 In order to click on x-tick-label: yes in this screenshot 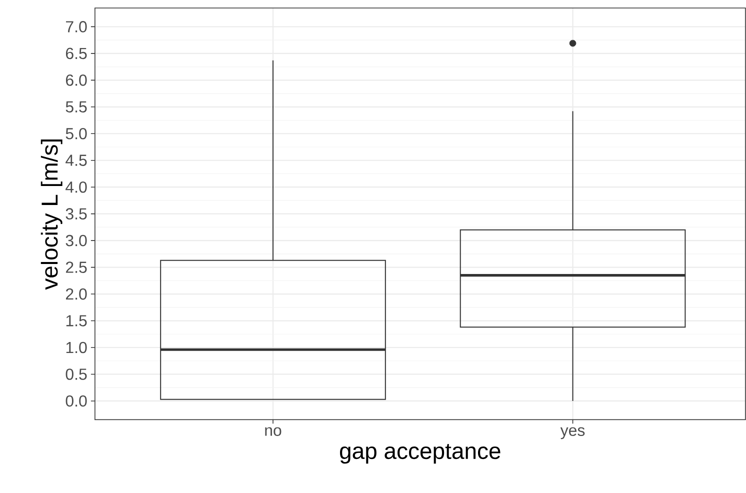, I will do `click(572, 433)`.